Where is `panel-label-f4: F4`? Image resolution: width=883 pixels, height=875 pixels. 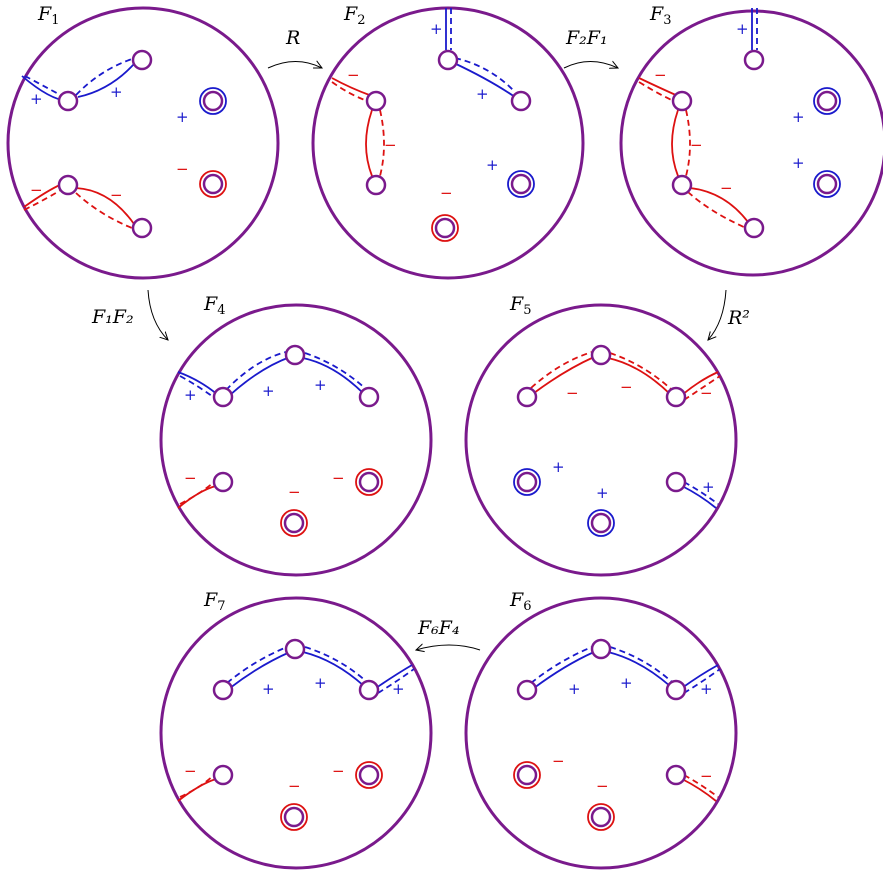
panel-label-f4: F4 is located at coordinates (214, 305).